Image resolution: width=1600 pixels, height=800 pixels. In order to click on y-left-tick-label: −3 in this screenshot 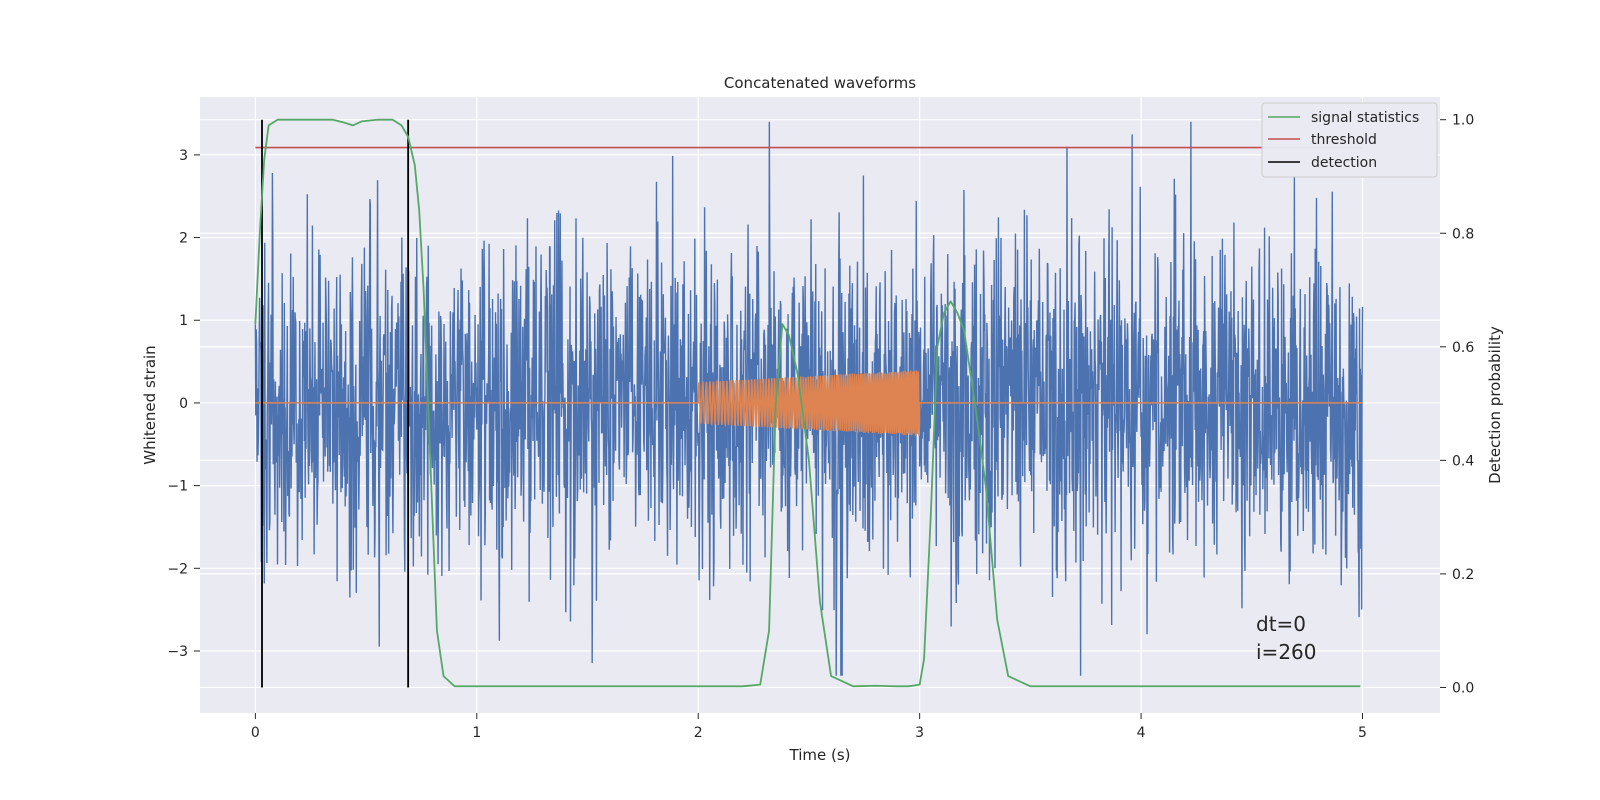, I will do `click(177, 652)`.